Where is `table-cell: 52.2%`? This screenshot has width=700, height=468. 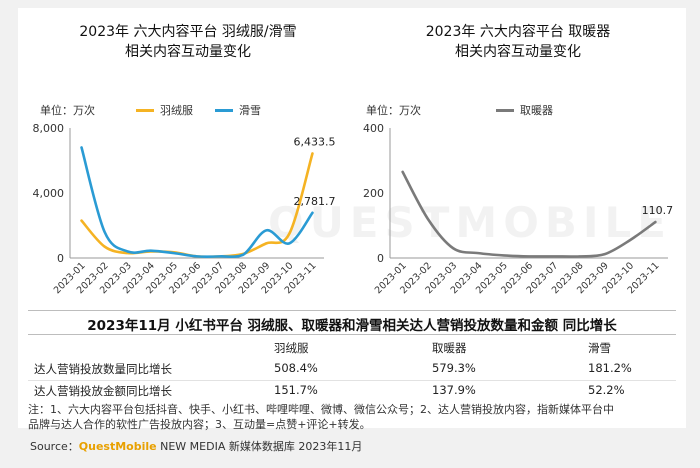 table-cell: 52.2% is located at coordinates (606, 390).